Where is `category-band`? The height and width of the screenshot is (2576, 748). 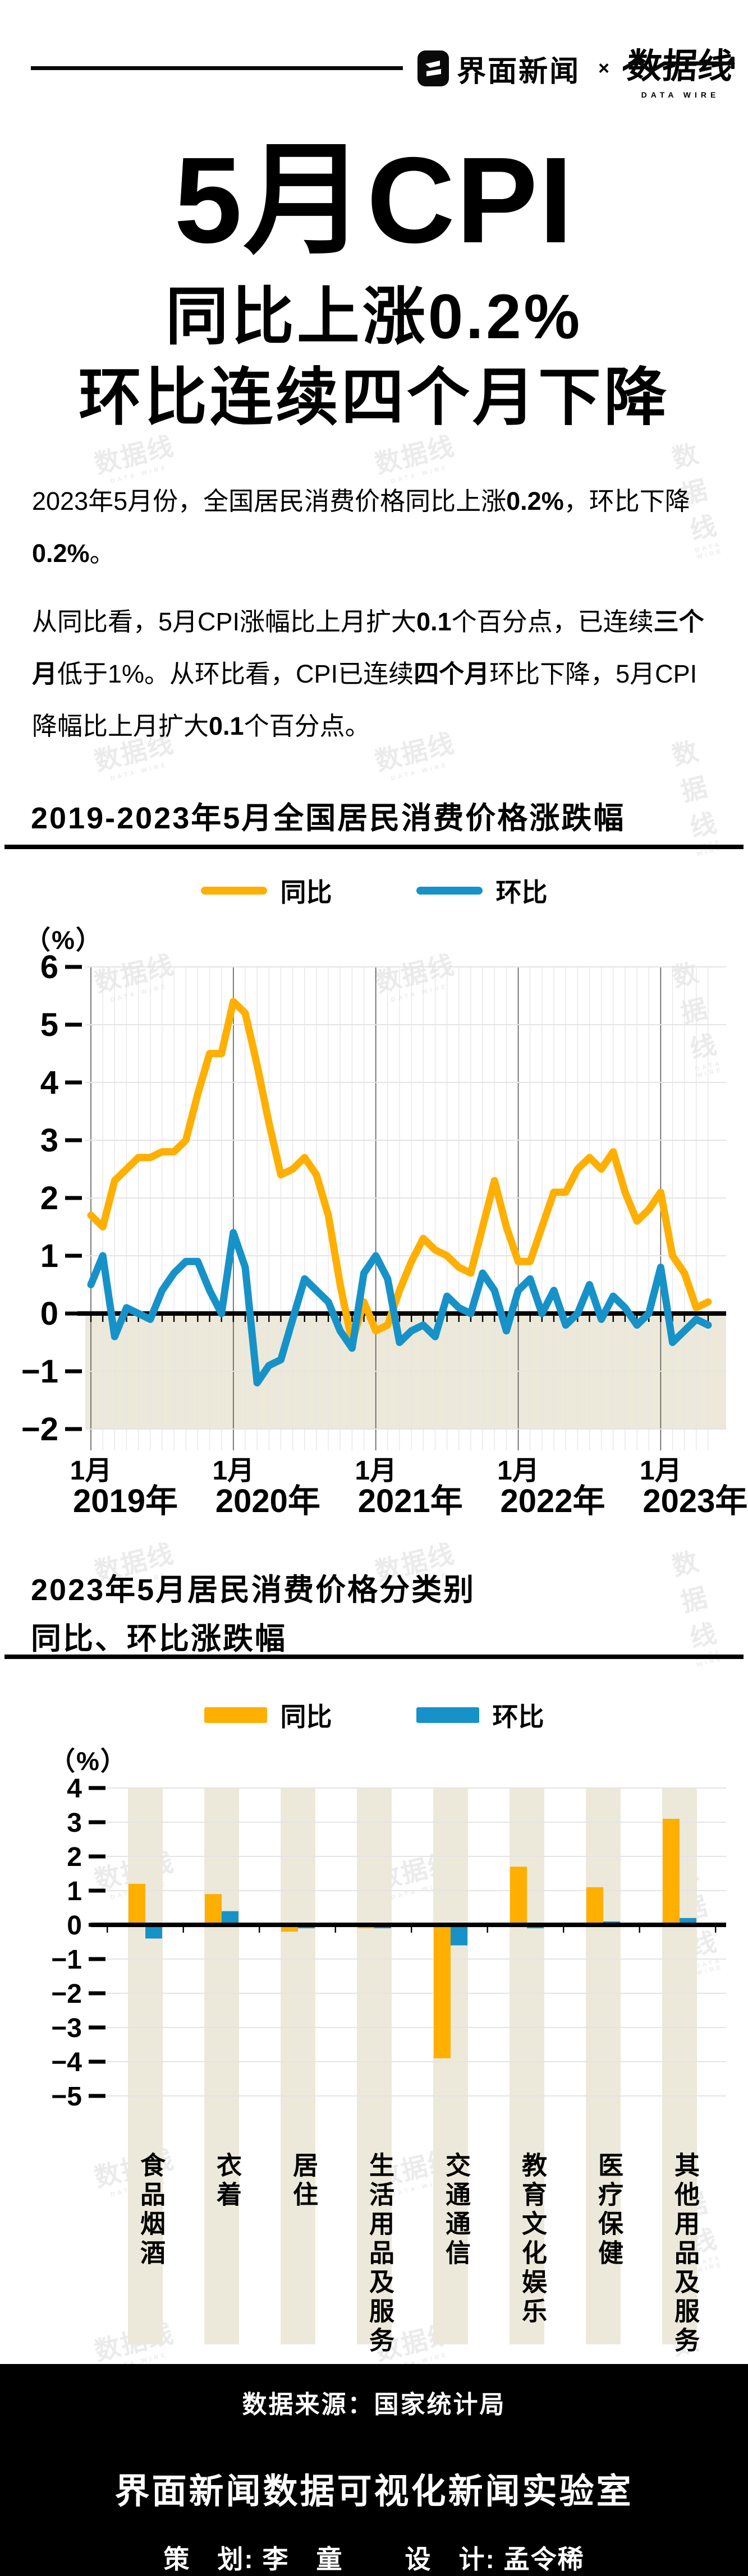
category-band is located at coordinates (374, 2066).